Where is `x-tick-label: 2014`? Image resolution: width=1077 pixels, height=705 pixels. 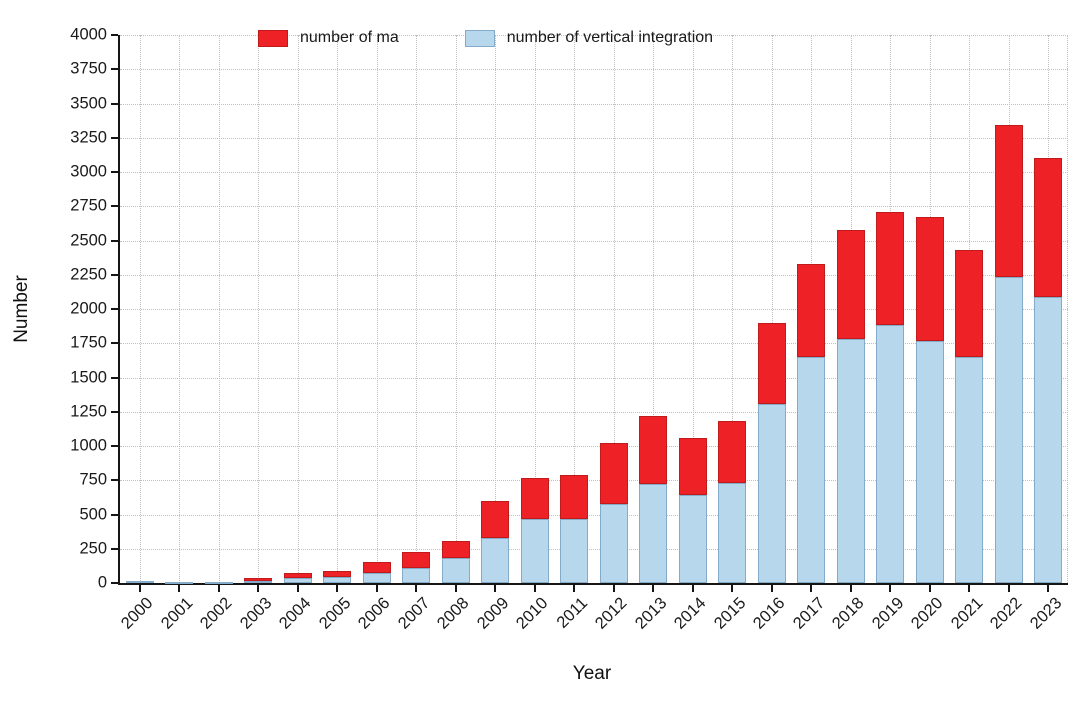
x-tick-label: 2014 is located at coordinates (690, 613).